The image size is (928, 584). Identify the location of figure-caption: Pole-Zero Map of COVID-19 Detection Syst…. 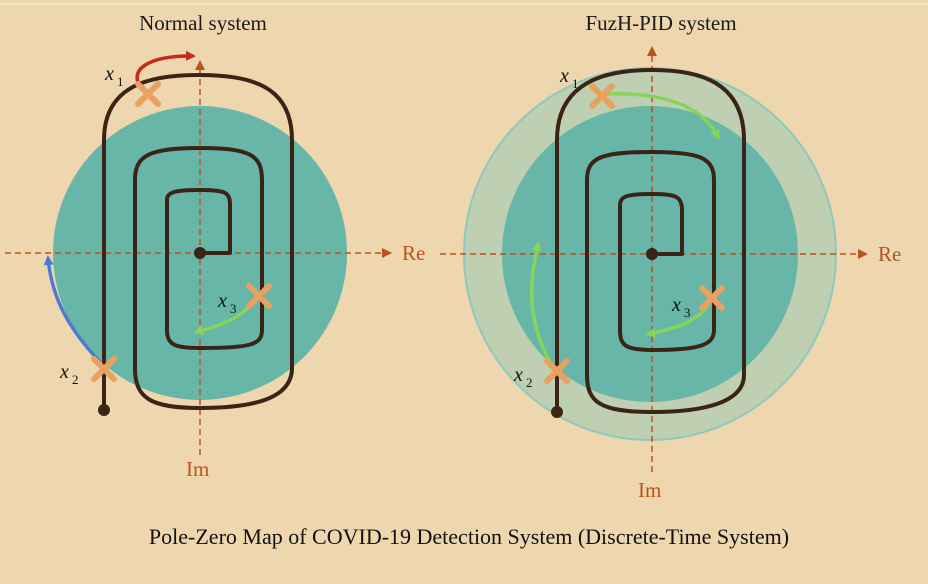
(469, 536).